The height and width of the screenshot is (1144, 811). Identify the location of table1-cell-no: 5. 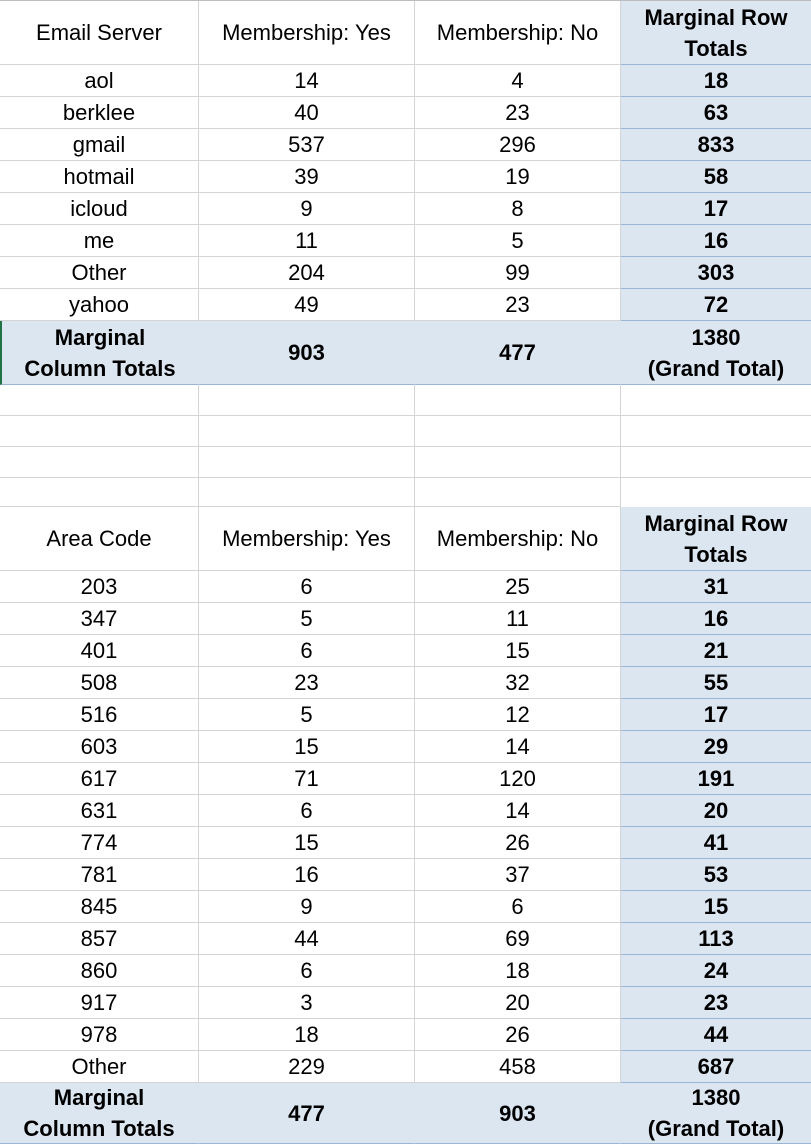
(518, 241).